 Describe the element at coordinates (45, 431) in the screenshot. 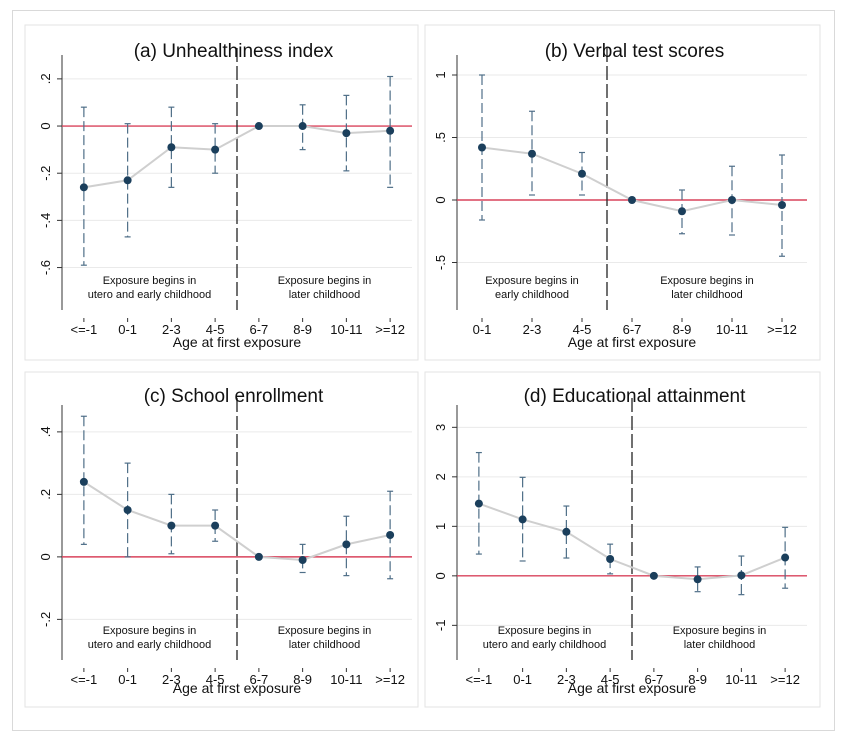

I see `y-tick-label: .4` at that location.